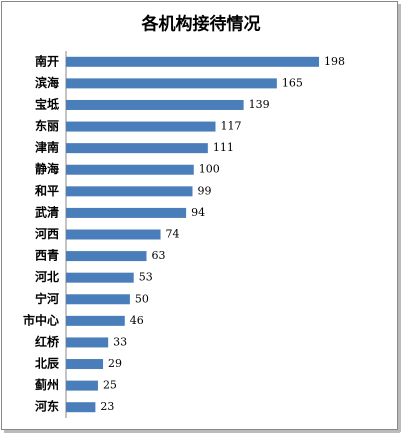  What do you see at coordinates (47, 125) in the screenshot?
I see `y-tick-label: 东丽` at bounding box center [47, 125].